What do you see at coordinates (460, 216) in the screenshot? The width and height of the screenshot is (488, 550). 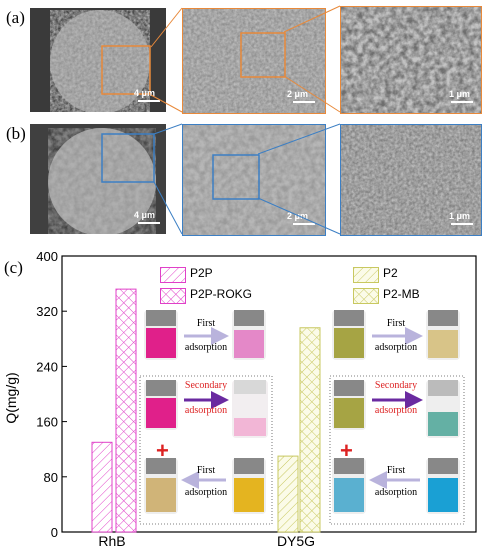 I see `scale-label-b3: 1 μm` at bounding box center [460, 216].